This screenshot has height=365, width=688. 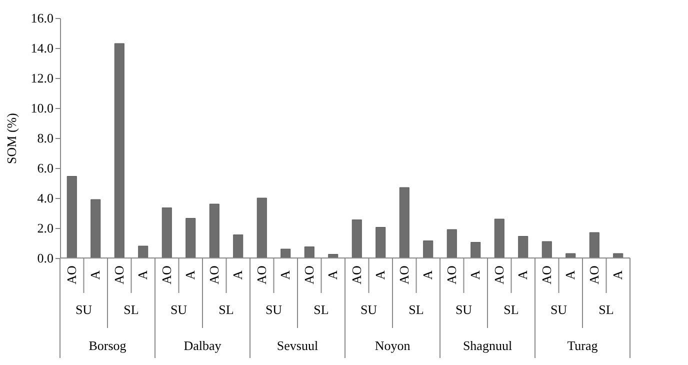 I want to click on y-tick-label: 10.0, so click(x=42, y=108).